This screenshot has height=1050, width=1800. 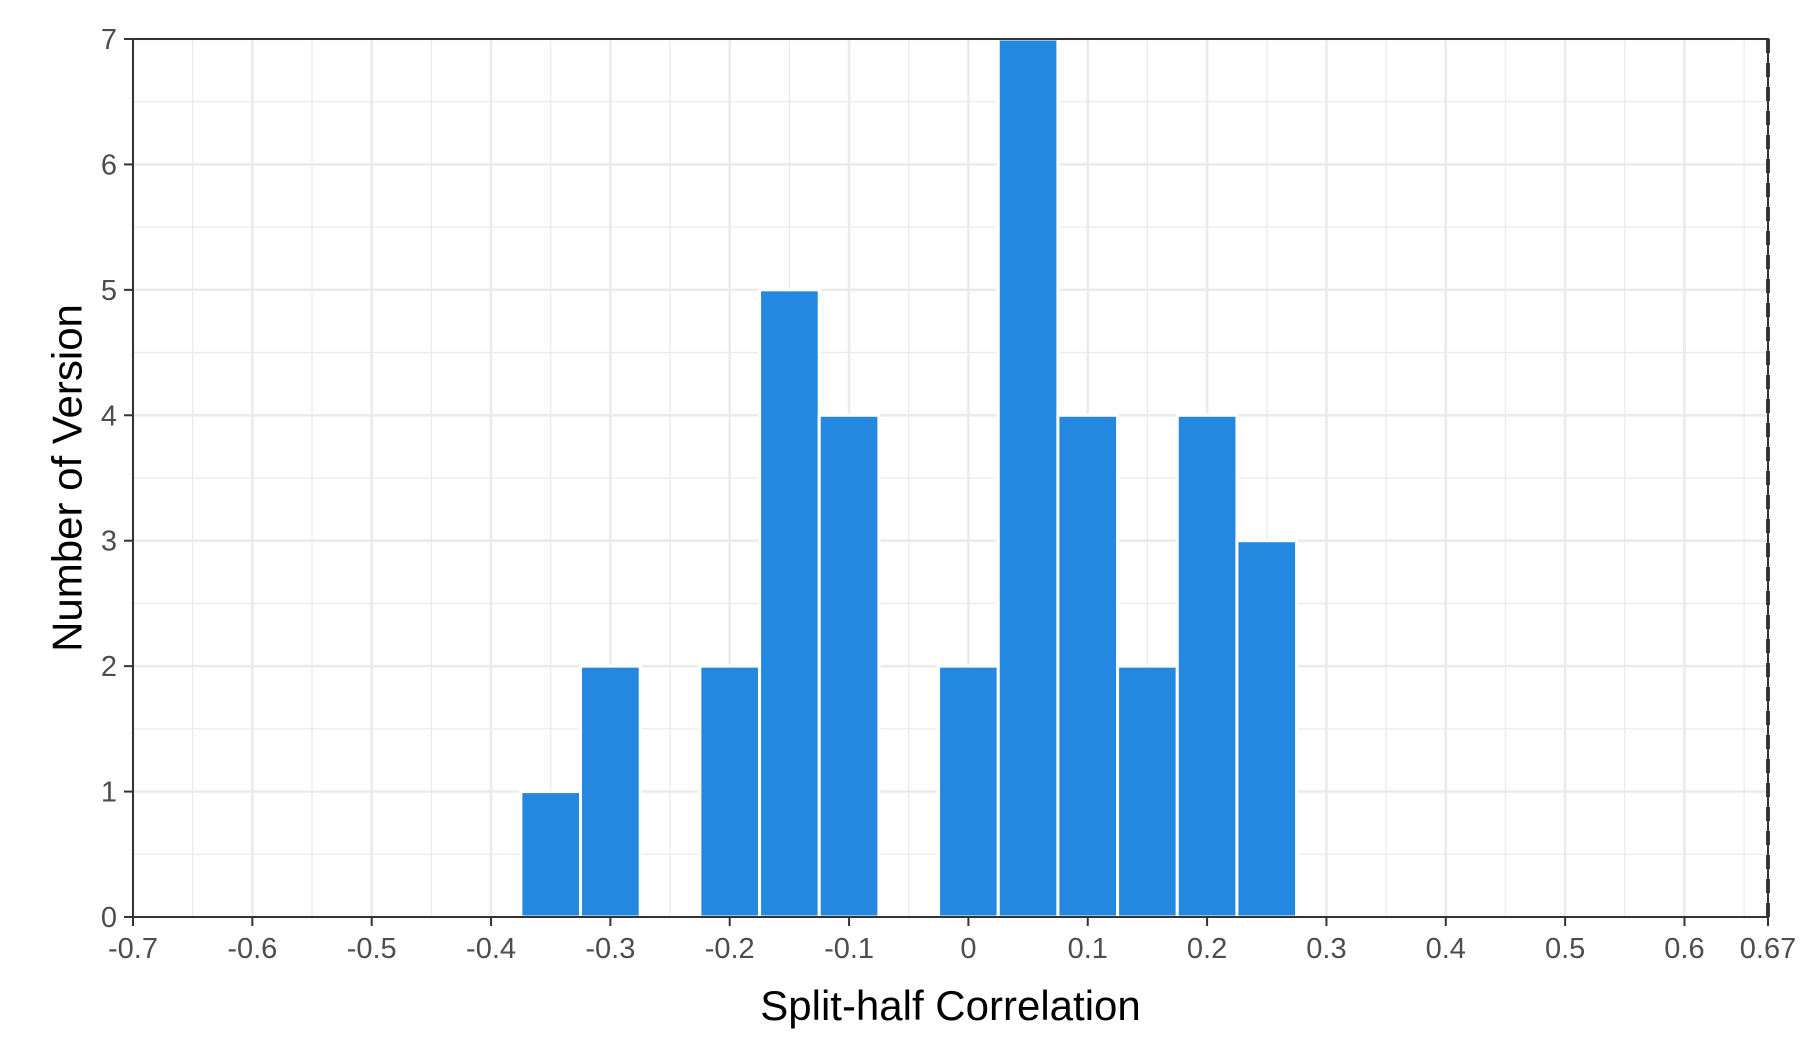 I want to click on x-tick-label: 0.67, so click(x=1768, y=949).